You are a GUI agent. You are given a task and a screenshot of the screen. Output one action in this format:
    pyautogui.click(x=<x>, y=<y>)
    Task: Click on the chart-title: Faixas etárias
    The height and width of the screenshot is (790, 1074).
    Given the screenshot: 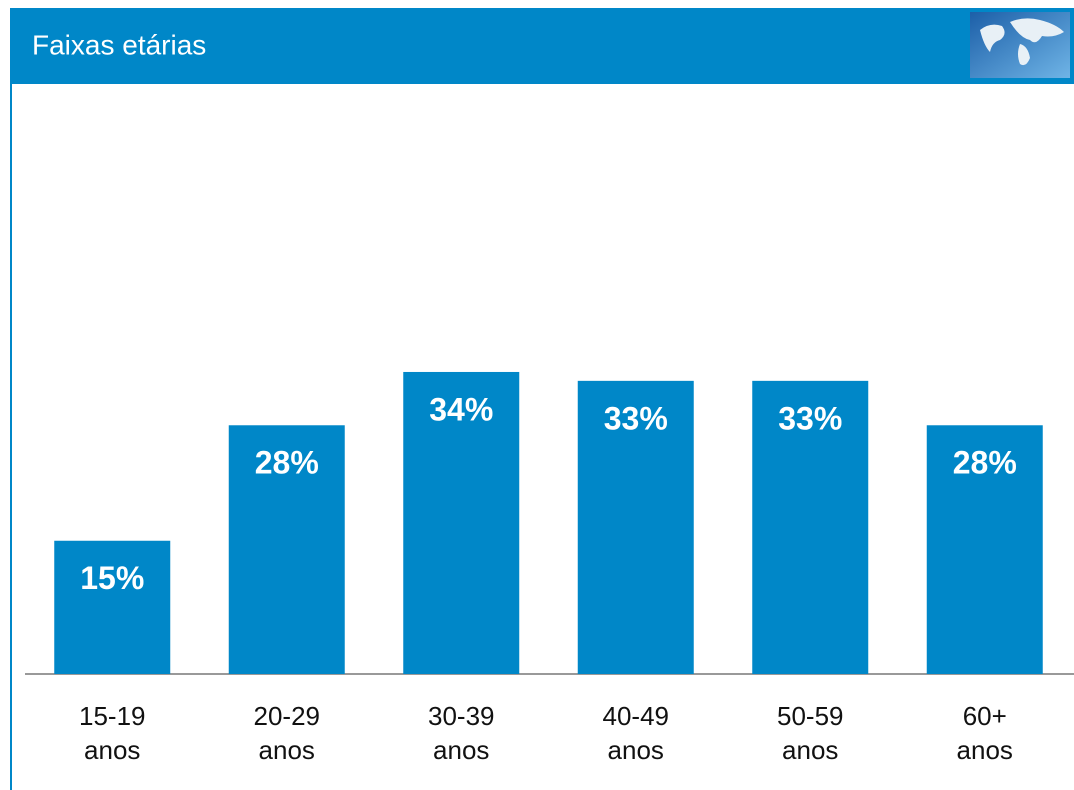 What is the action you would take?
    pyautogui.click(x=119, y=44)
    